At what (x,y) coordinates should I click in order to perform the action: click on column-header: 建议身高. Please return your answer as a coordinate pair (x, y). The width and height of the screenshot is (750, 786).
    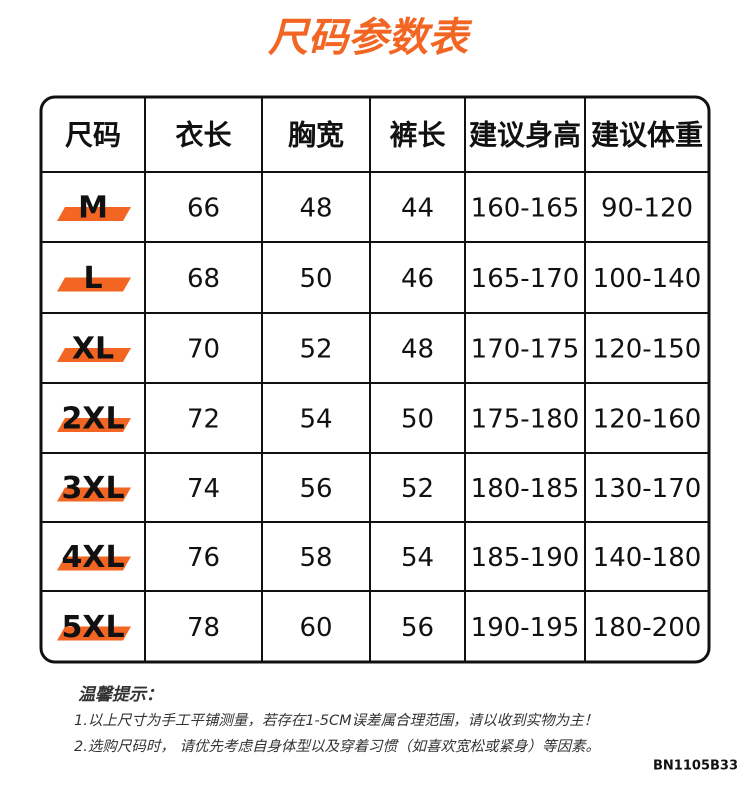
    Looking at the image, I should click on (525, 135).